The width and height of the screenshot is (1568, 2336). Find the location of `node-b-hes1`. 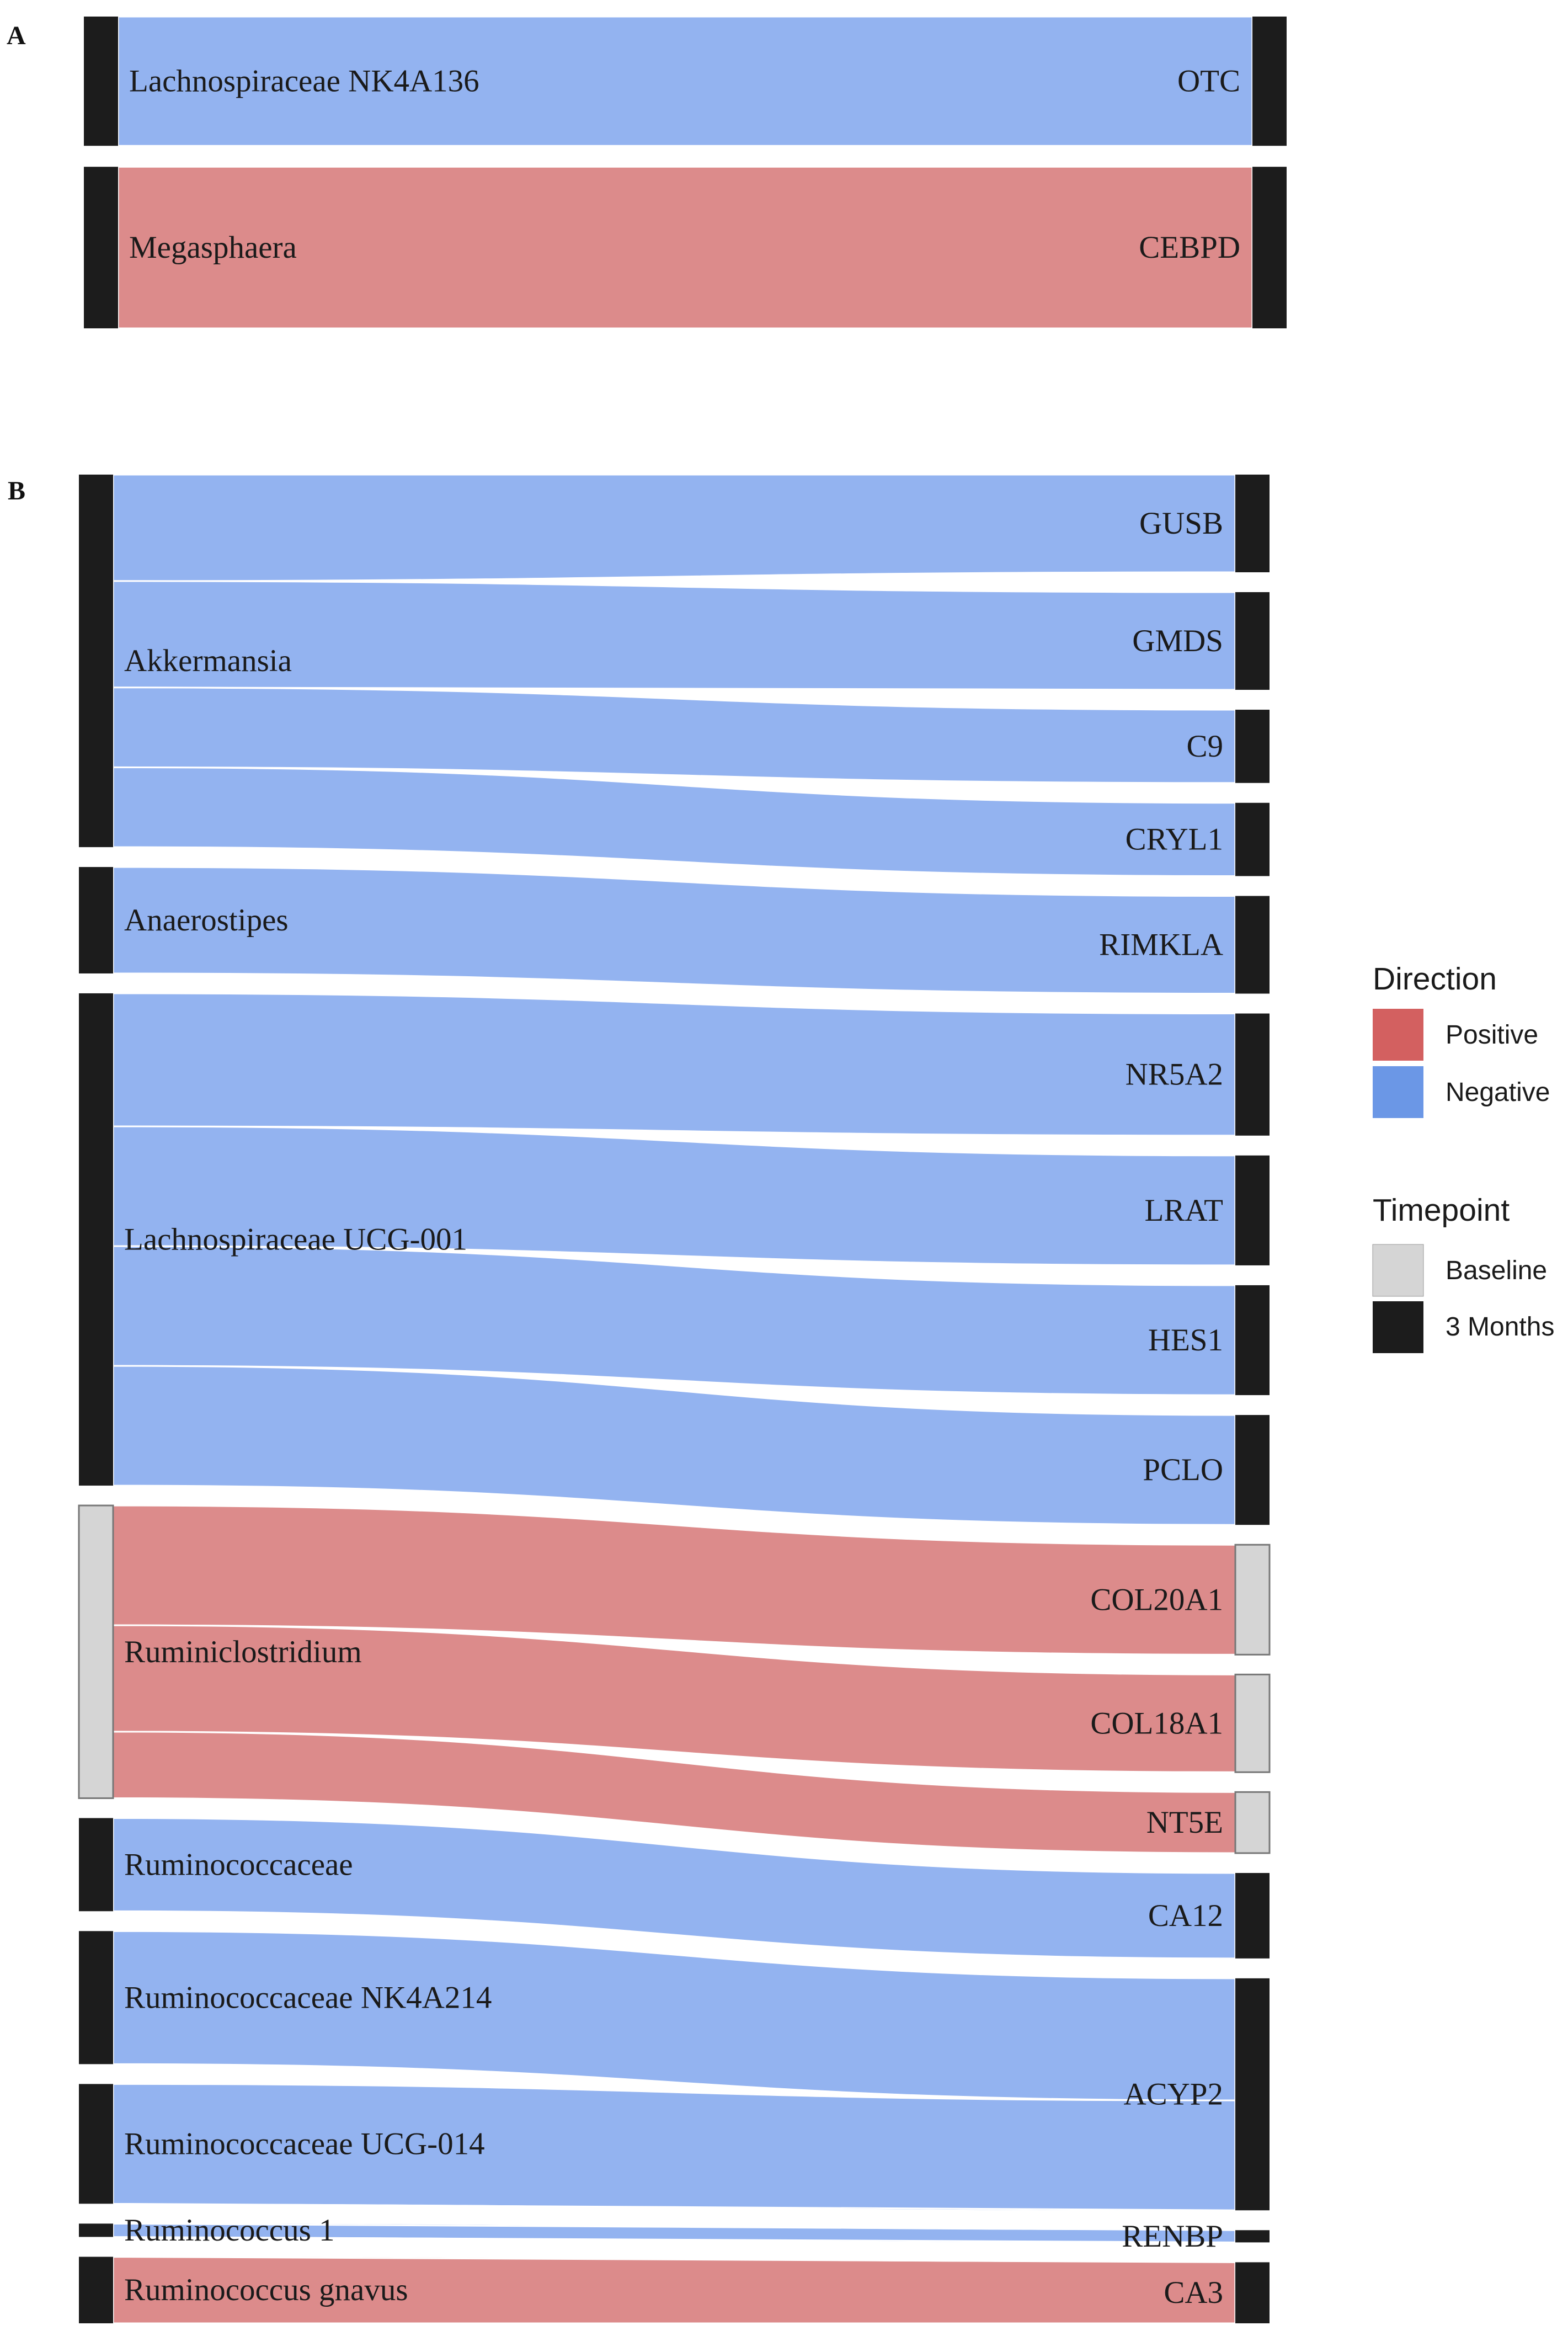

node-b-hes1 is located at coordinates (1252, 1340).